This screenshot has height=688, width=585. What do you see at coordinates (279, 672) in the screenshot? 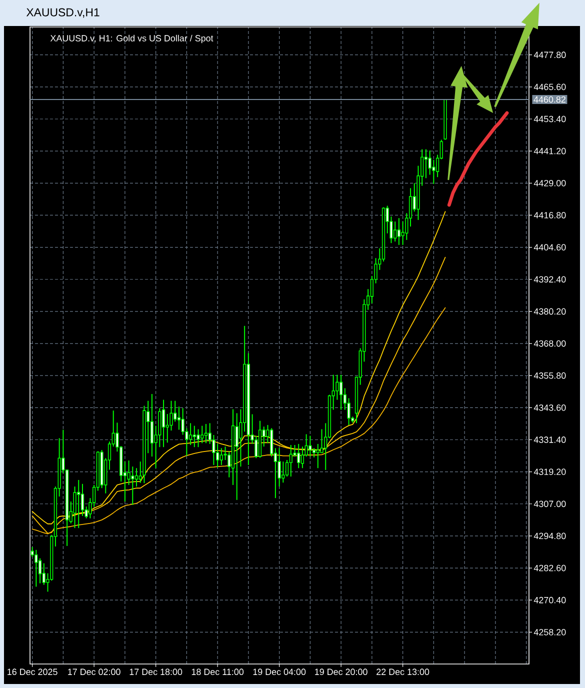
I see `x-tick-label: 19 Dec 04:00` at bounding box center [279, 672].